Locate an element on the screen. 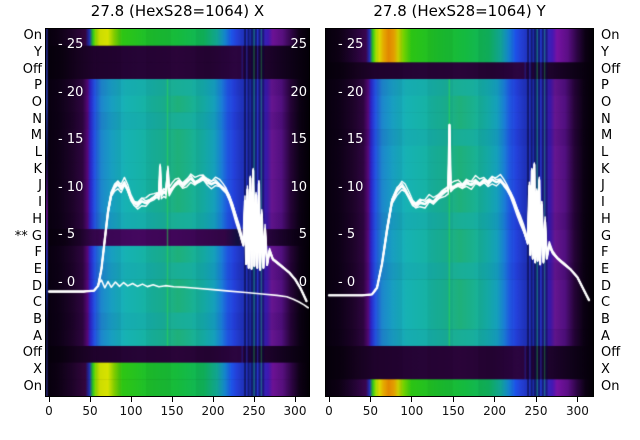  y-tick-label-right: 25 is located at coordinates (298, 44).